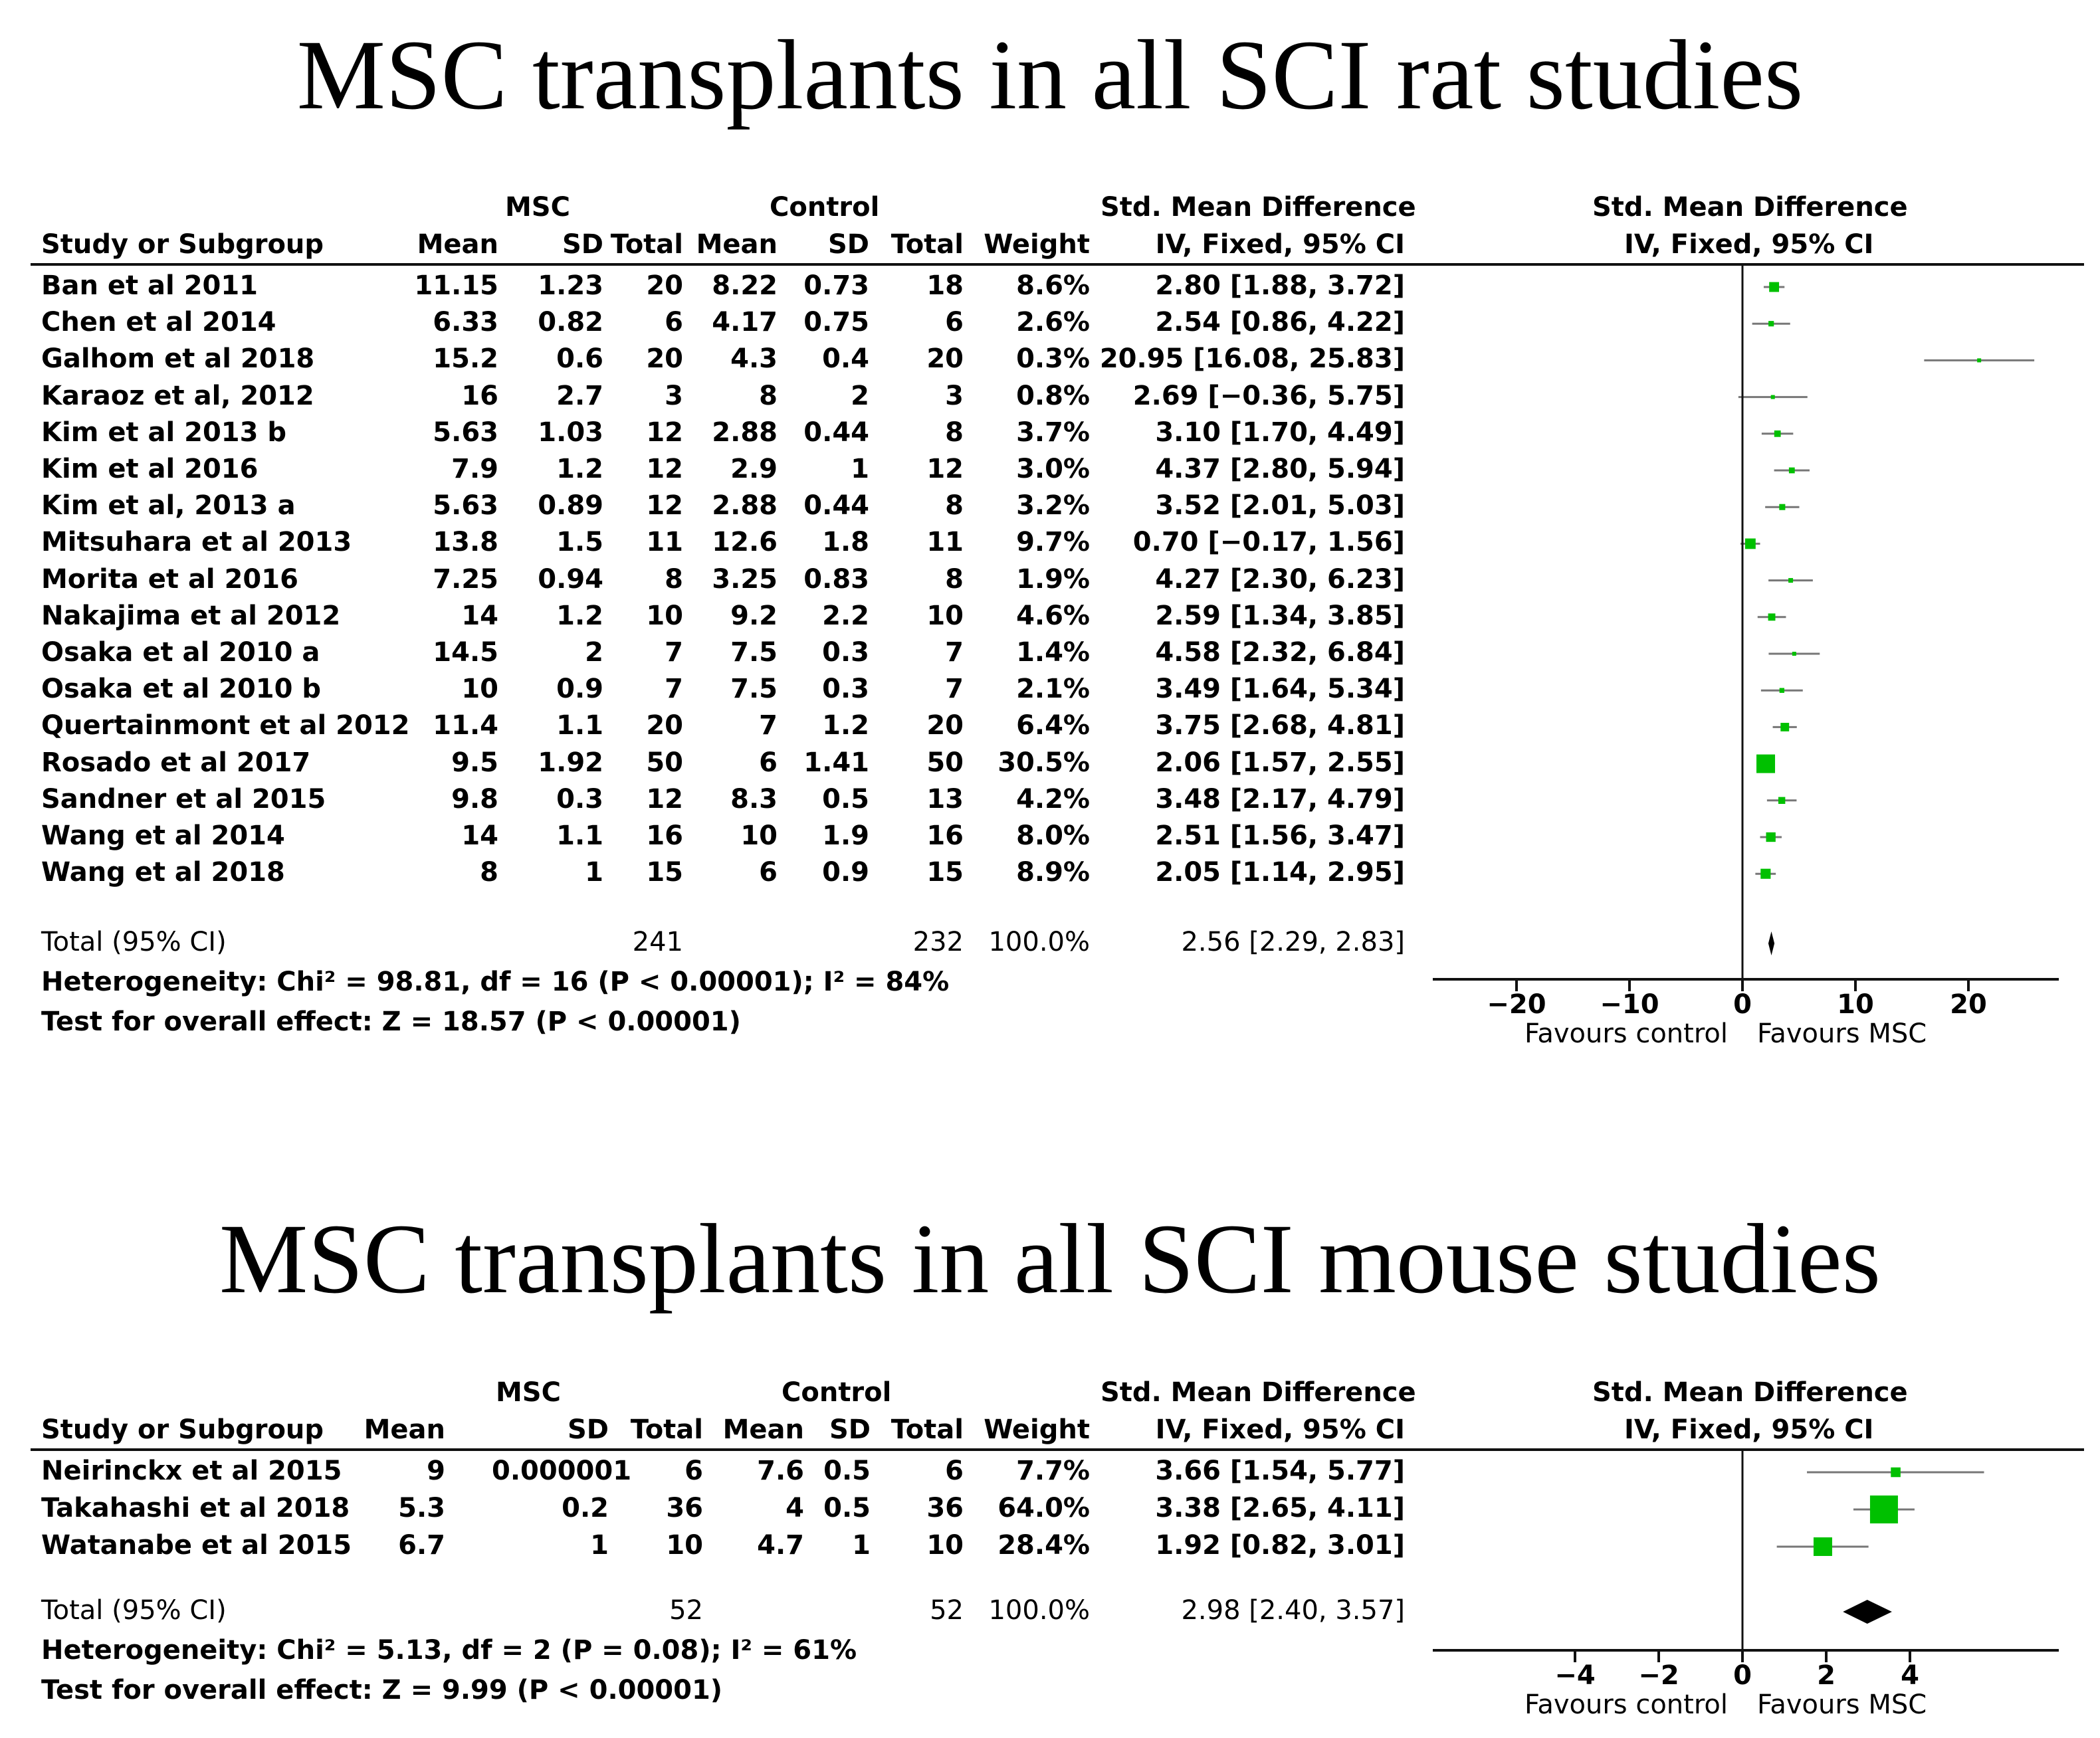 Image resolution: width=2100 pixels, height=1738 pixels. What do you see at coordinates (1037, 245) in the screenshot?
I see `col-weight: Weight` at bounding box center [1037, 245].